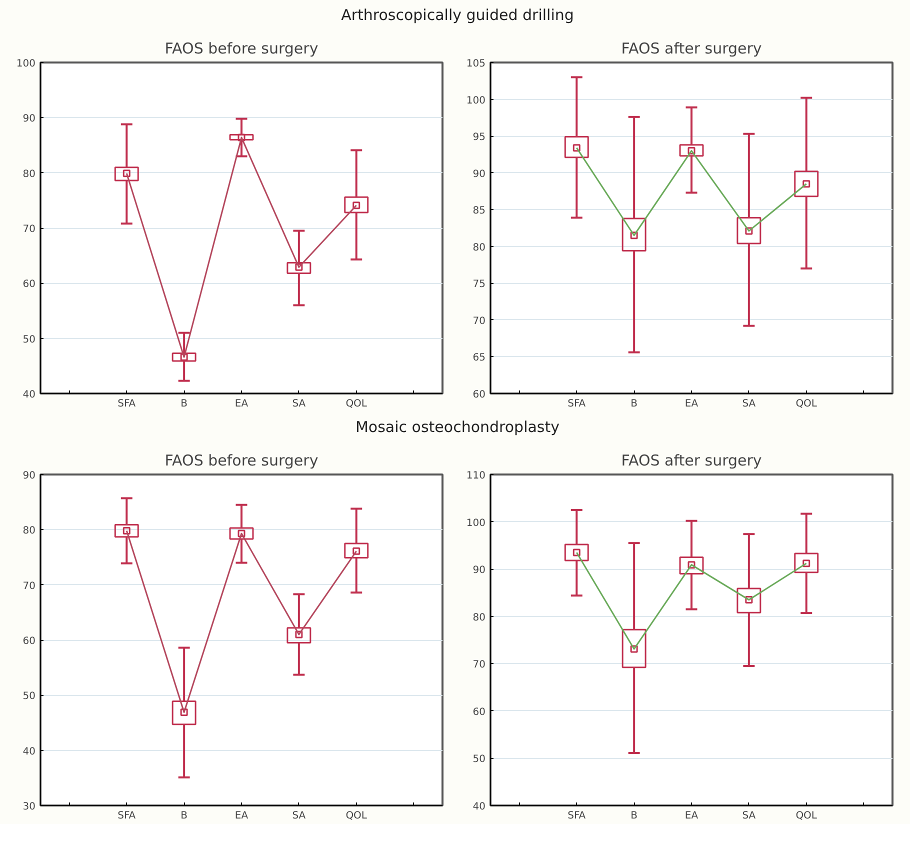 This screenshot has height=865, width=910. I want to click on y-tick-label: 30, so click(29, 807).